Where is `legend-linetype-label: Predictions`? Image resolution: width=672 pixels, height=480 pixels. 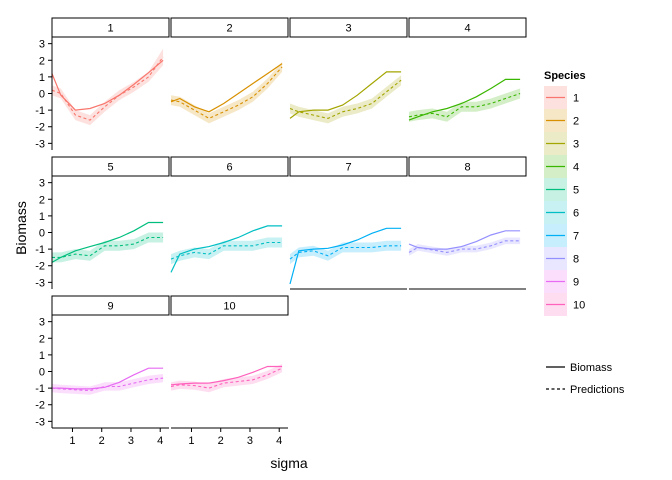
legend-linetype-label: Predictions is located at coordinates (597, 390).